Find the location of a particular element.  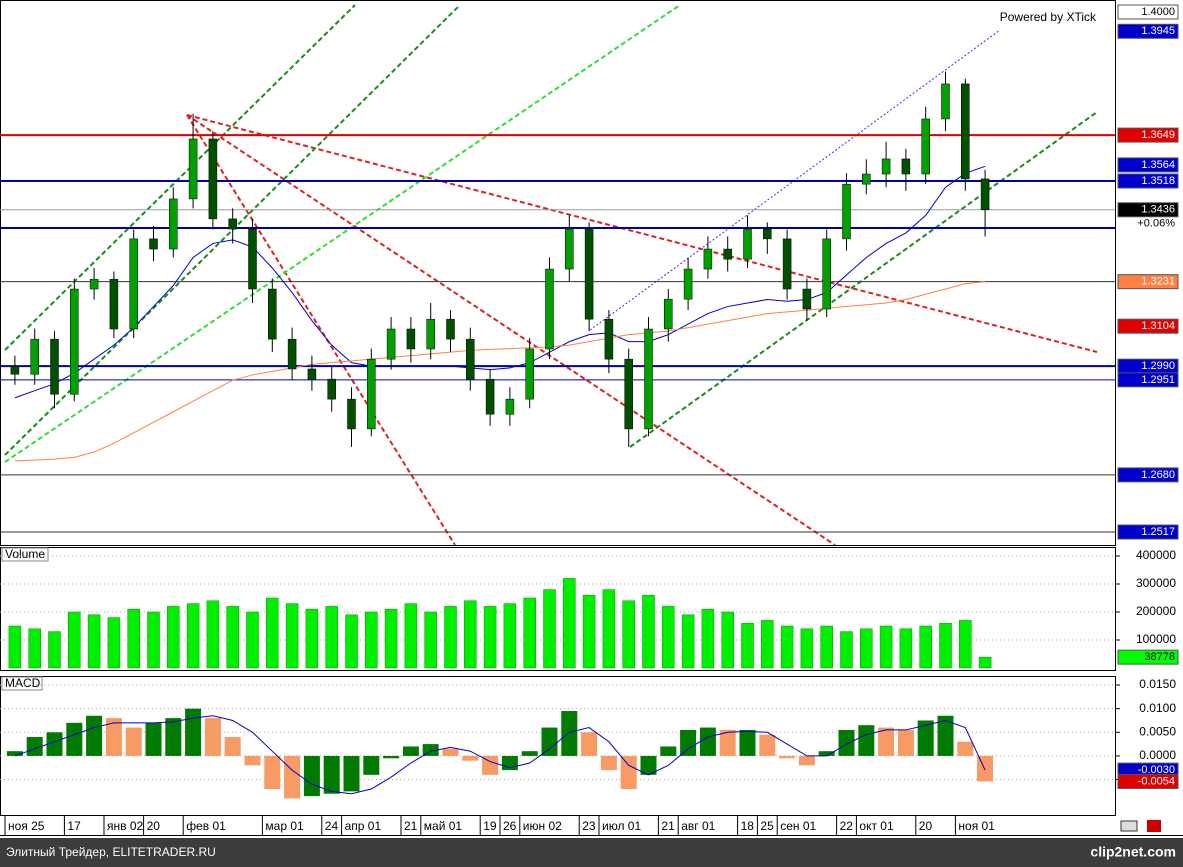

x-tick-label: июн 02 is located at coordinates (542, 826).